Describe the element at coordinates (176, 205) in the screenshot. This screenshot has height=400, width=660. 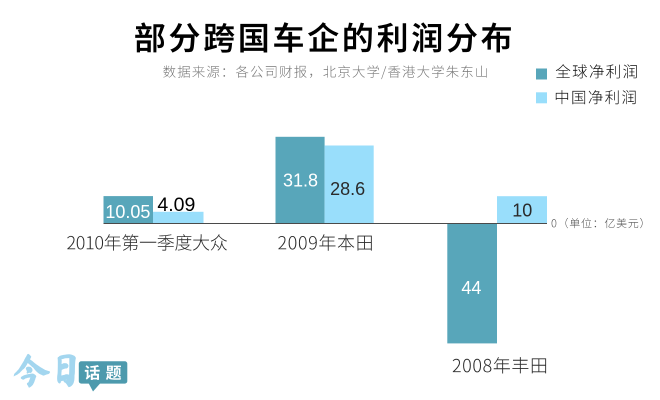
I see `svg-text: 4.09` at that location.